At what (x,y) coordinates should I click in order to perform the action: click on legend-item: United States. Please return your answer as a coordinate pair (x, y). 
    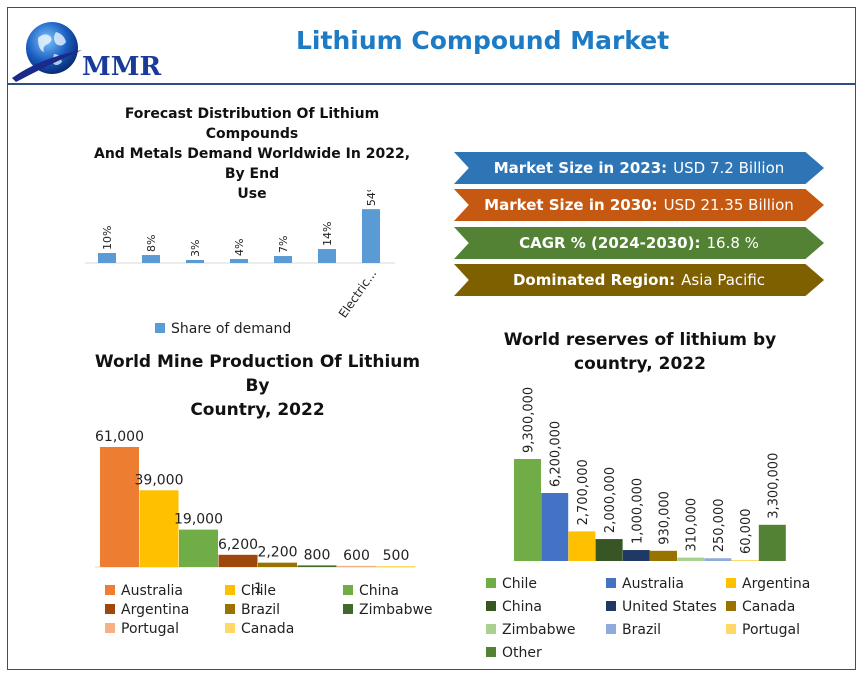
    Looking at the image, I should click on (661, 607).